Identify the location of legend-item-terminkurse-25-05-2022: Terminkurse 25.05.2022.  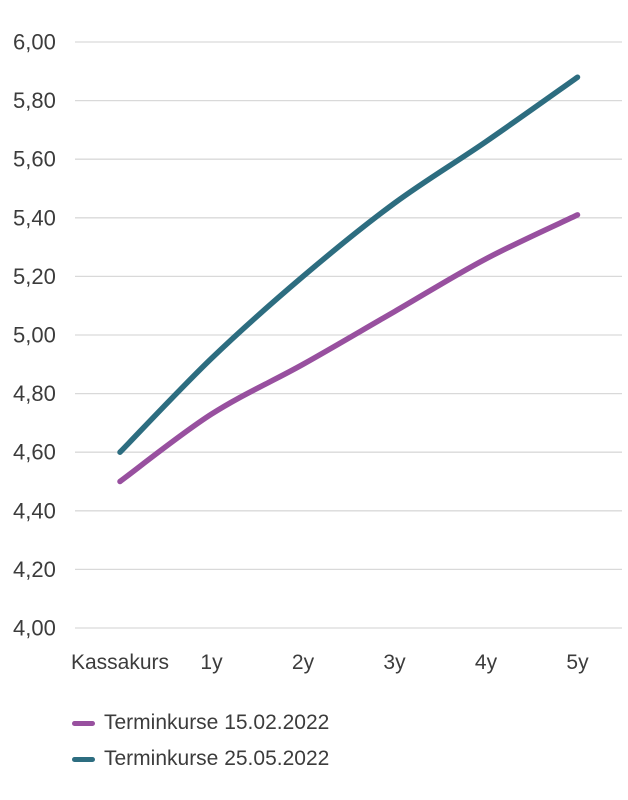
(200, 759).